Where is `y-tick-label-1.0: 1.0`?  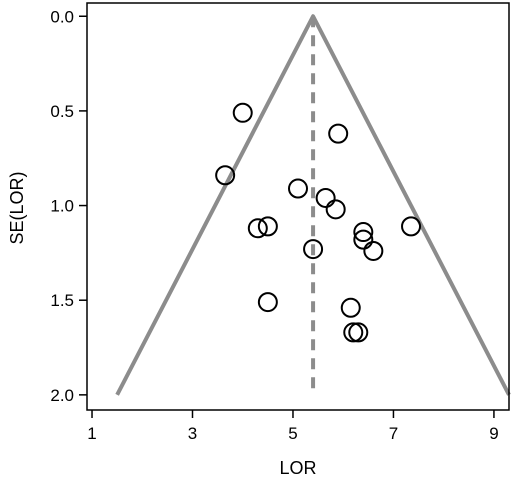 y-tick-label-1.0: 1.0 is located at coordinates (62, 206).